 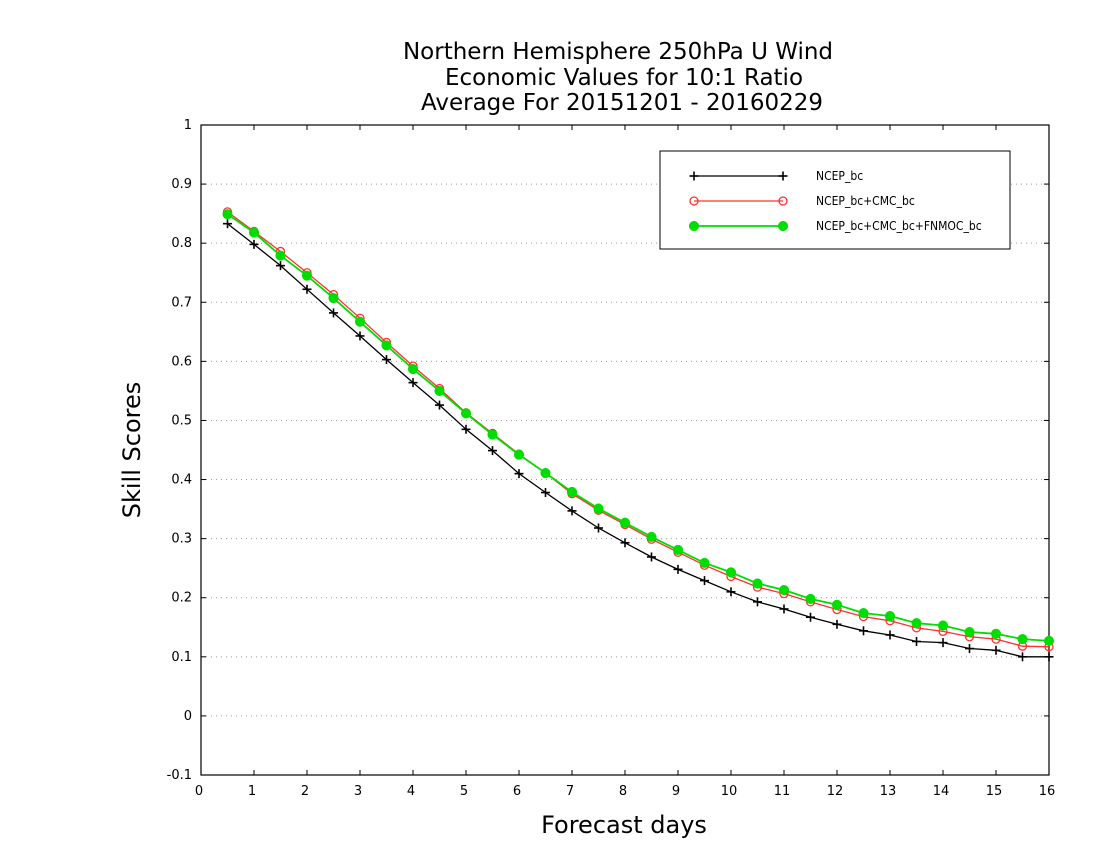 What do you see at coordinates (676, 791) in the screenshot?
I see `x-tick-label-9: 9` at bounding box center [676, 791].